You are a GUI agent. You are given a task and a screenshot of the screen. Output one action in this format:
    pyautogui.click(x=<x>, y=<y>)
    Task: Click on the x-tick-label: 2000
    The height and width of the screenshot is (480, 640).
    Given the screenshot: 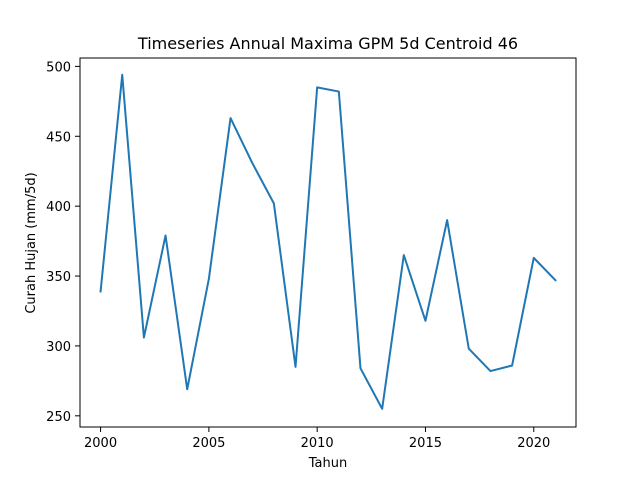 What is the action you would take?
    pyautogui.click(x=100, y=443)
    